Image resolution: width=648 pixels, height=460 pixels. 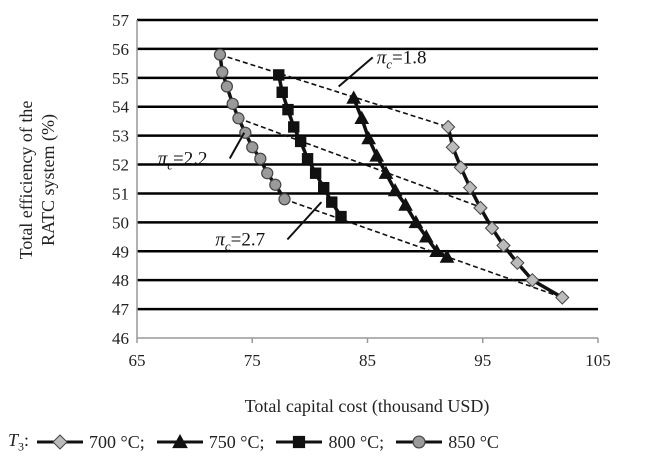 What do you see at coordinates (19, 441) in the screenshot?
I see `legend-prefix: T3:` at bounding box center [19, 441].